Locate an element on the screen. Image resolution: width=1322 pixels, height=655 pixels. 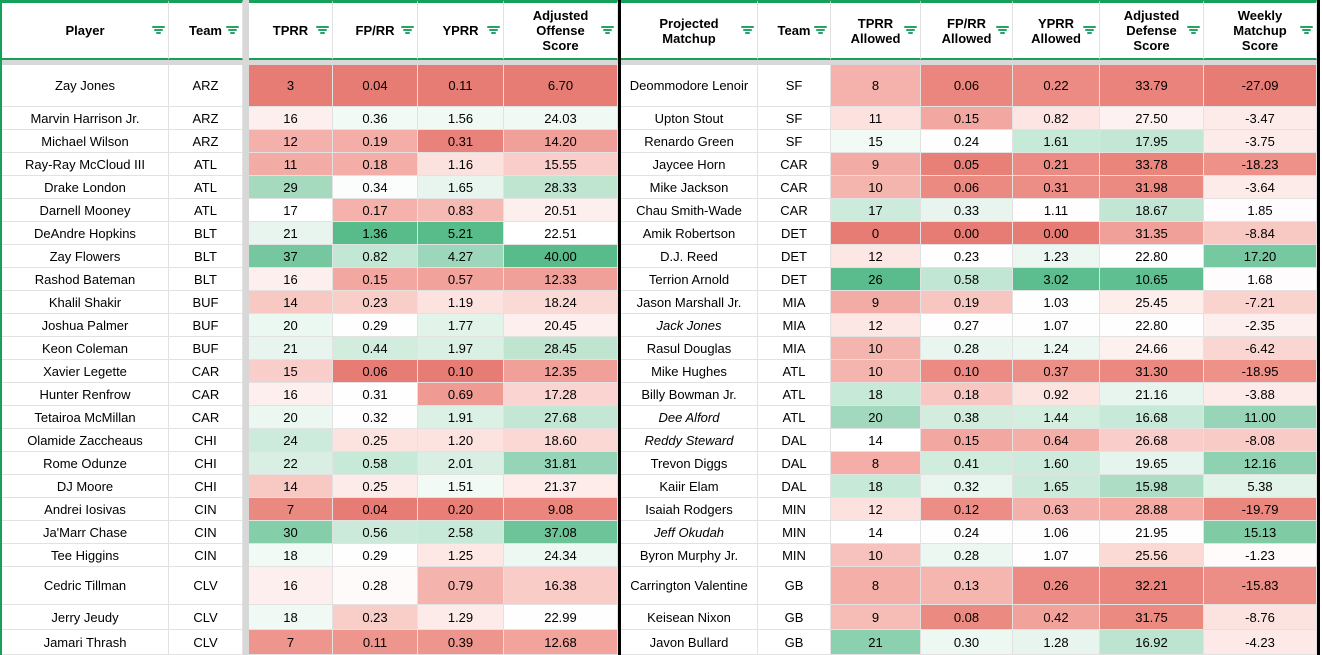
stat-cell: 0.34 is located at coordinates (375, 187).